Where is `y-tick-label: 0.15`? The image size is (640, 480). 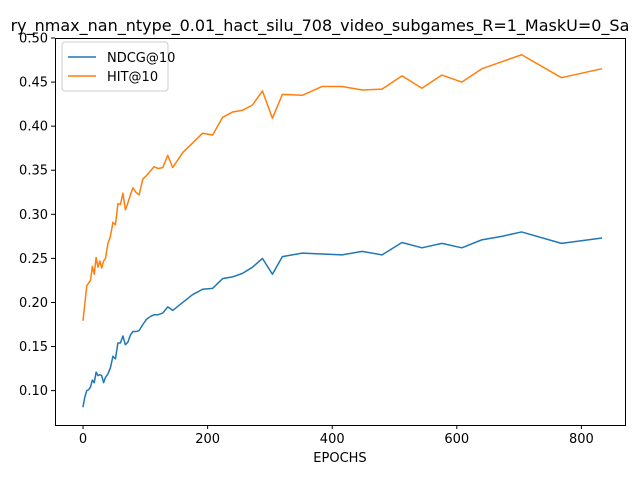 y-tick-label: 0.15 is located at coordinates (33, 347).